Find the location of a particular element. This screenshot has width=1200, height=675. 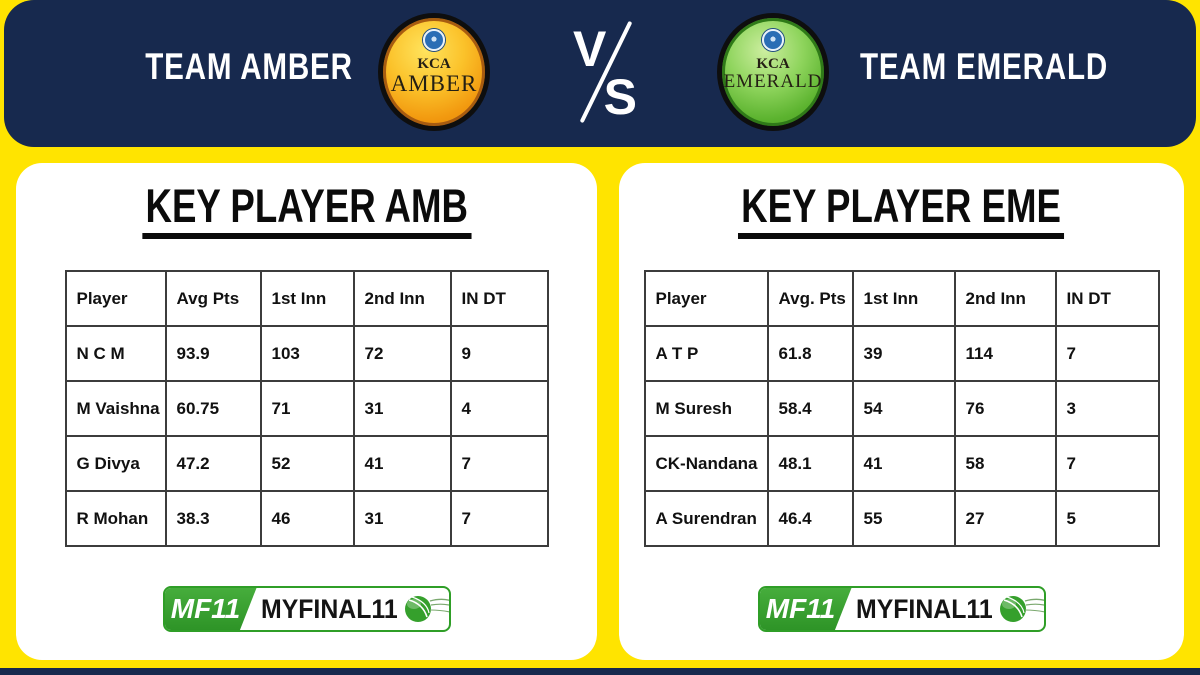

team2-badge: KCA EMERALD is located at coordinates (773, 72).